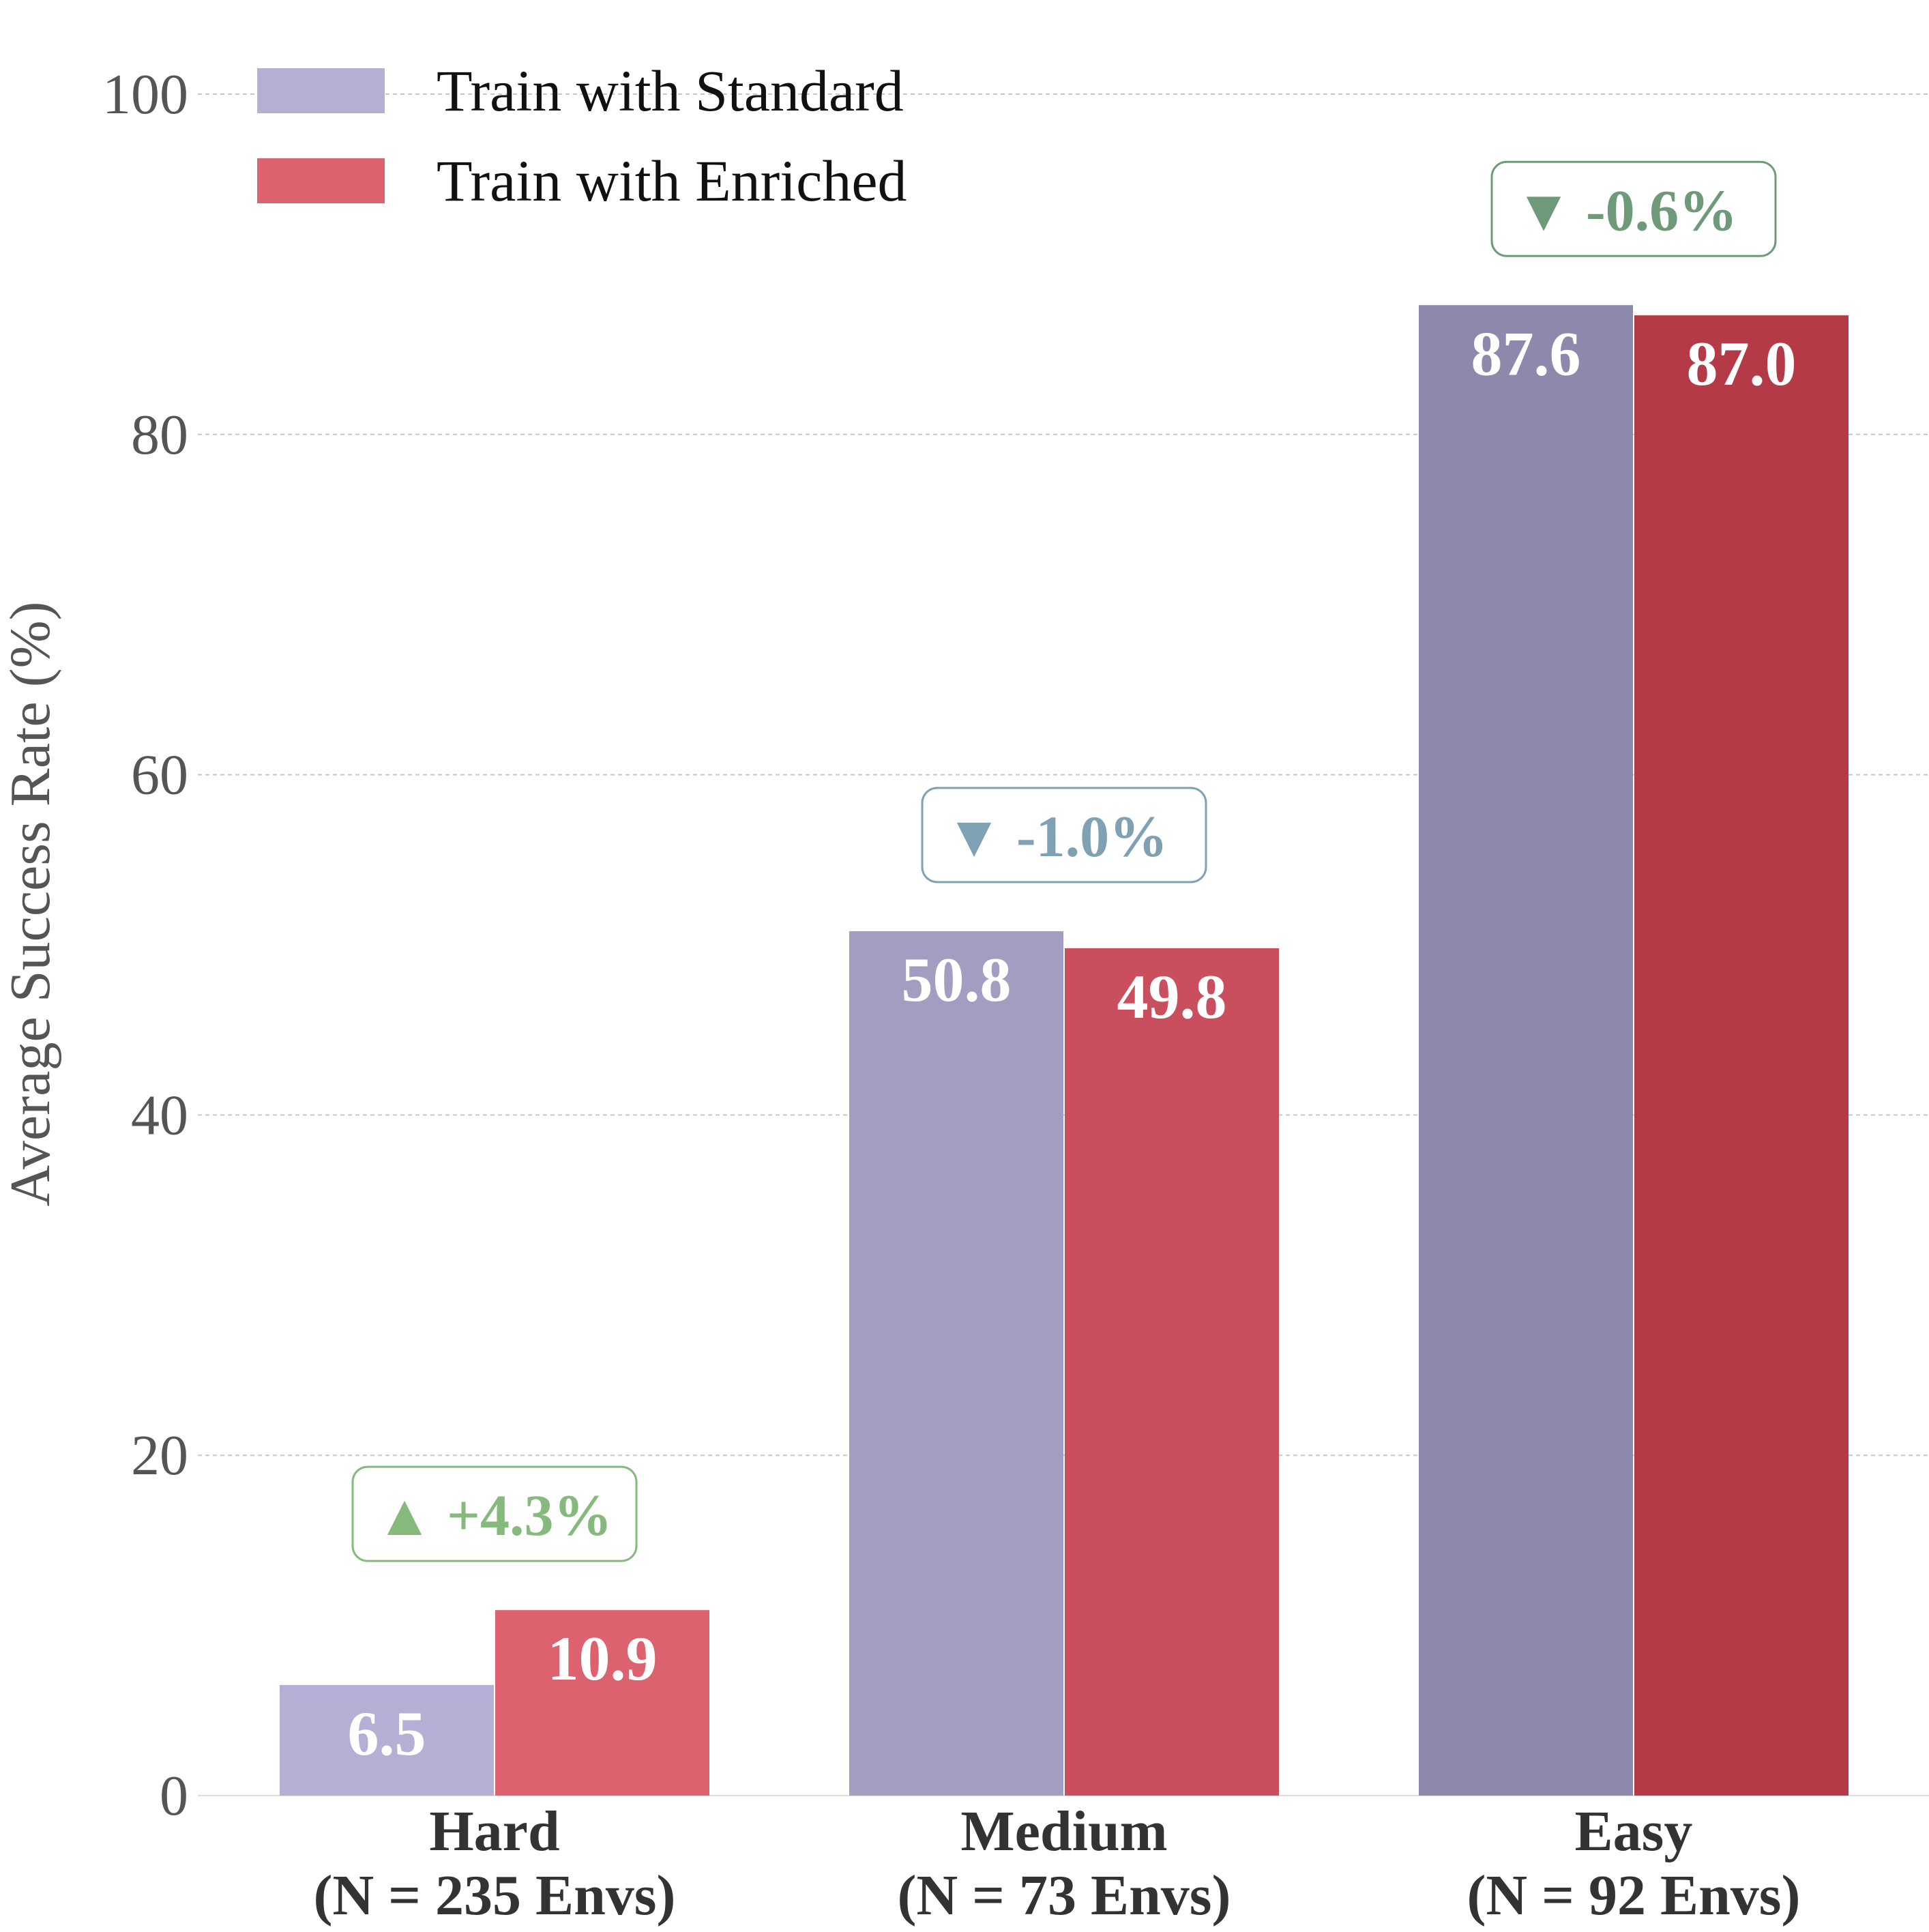 This screenshot has height=1932, width=1929. Describe the element at coordinates (1092, 836) in the screenshot. I see `delta-value: -1.0%` at that location.